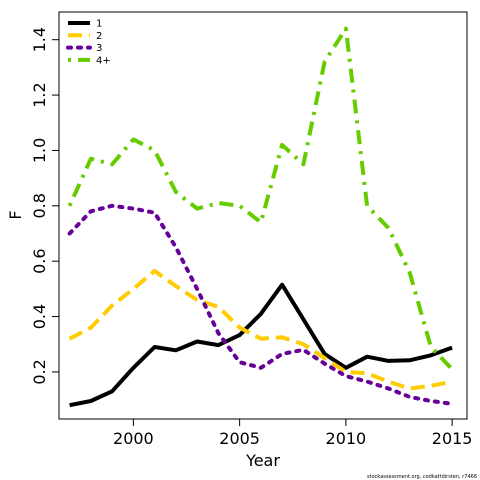  What do you see at coordinates (39, 260) in the screenshot?
I see `y-tick-label: 0.6` at bounding box center [39, 260].